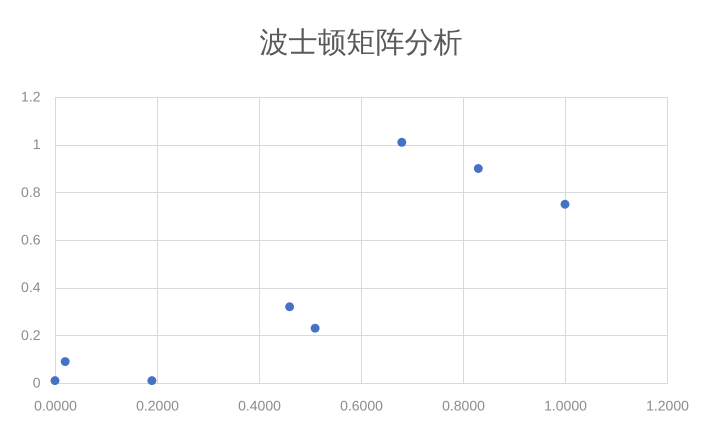 The height and width of the screenshot is (432, 722). I want to click on x-tick-label: 1.0000, so click(566, 406).